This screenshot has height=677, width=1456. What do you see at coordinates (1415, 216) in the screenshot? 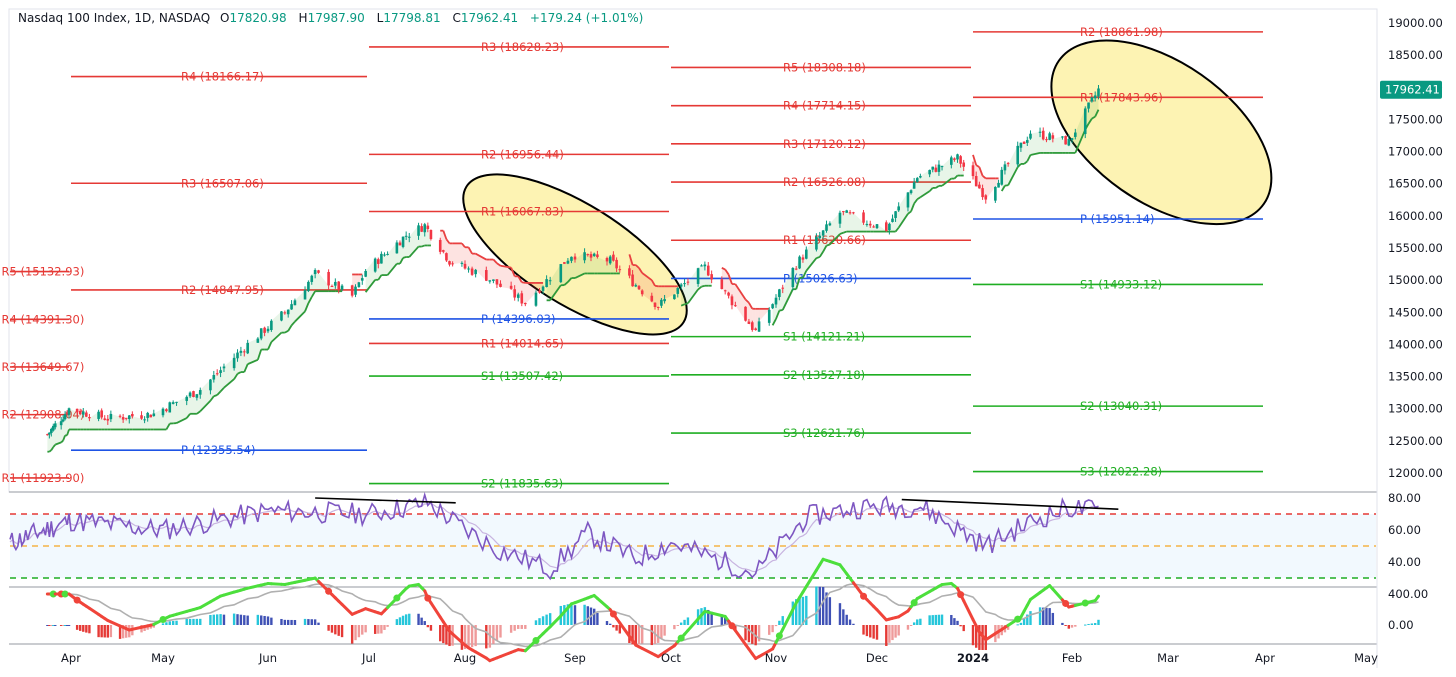
I see `price-axis-tick-label: 16000.00` at bounding box center [1415, 216].